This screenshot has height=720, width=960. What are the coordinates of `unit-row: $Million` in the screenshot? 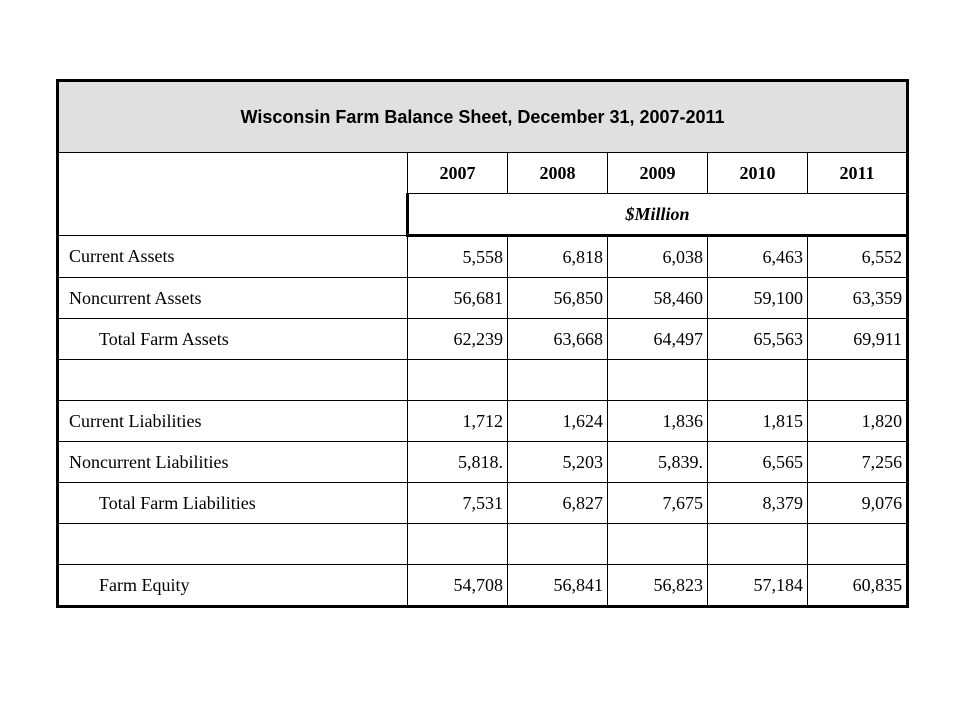 It's located at (484, 215).